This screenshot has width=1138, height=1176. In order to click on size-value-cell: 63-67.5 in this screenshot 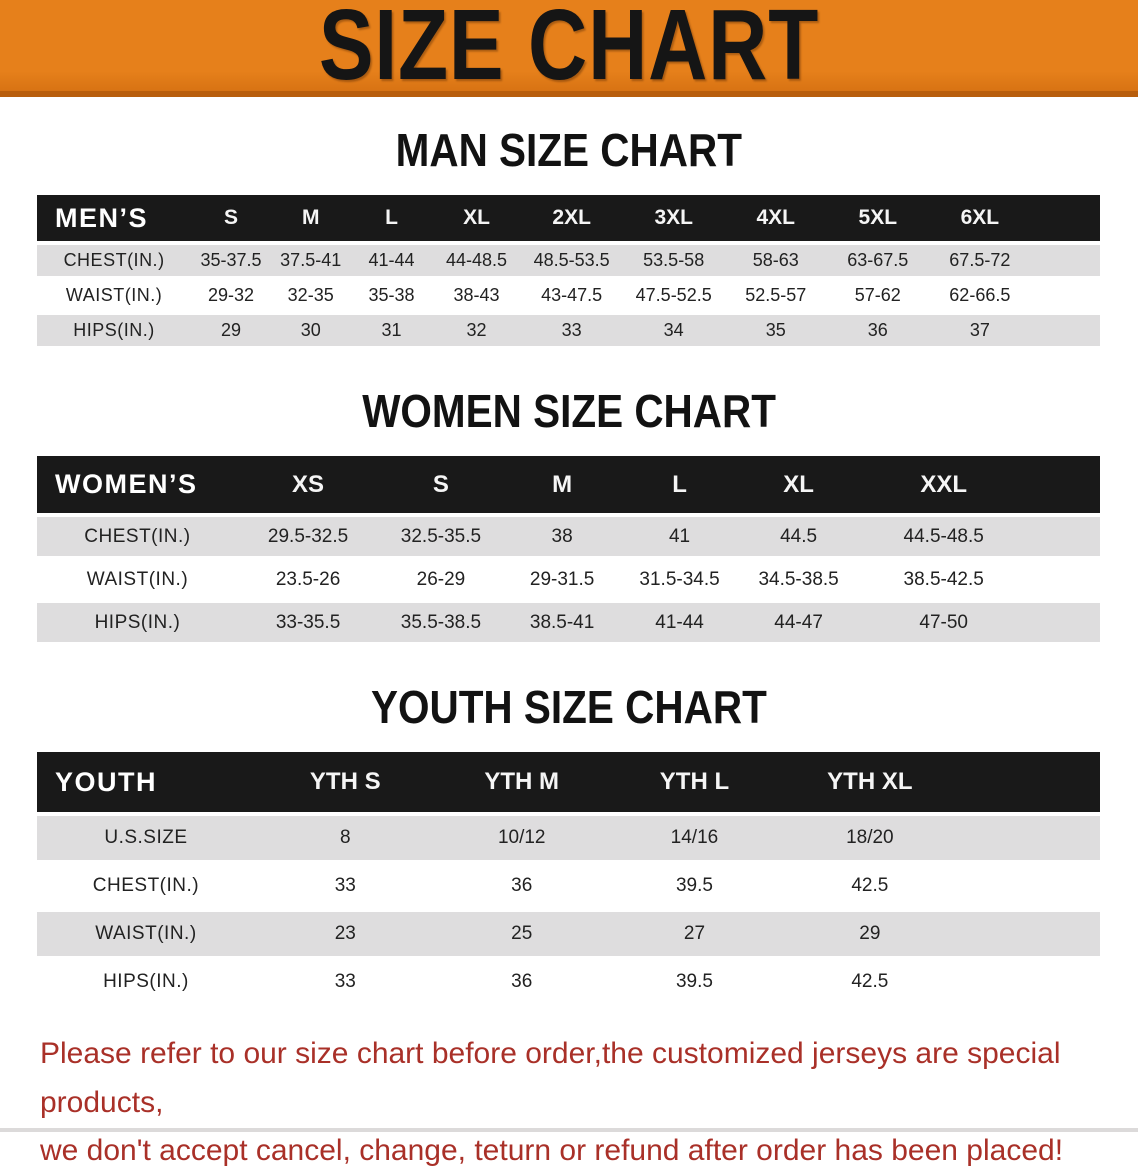, I will do `click(878, 260)`.